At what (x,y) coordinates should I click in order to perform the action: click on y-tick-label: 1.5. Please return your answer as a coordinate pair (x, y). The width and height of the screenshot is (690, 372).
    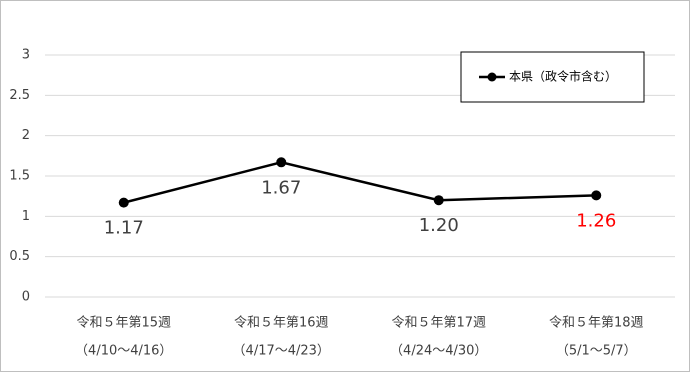
    Looking at the image, I should click on (19, 176).